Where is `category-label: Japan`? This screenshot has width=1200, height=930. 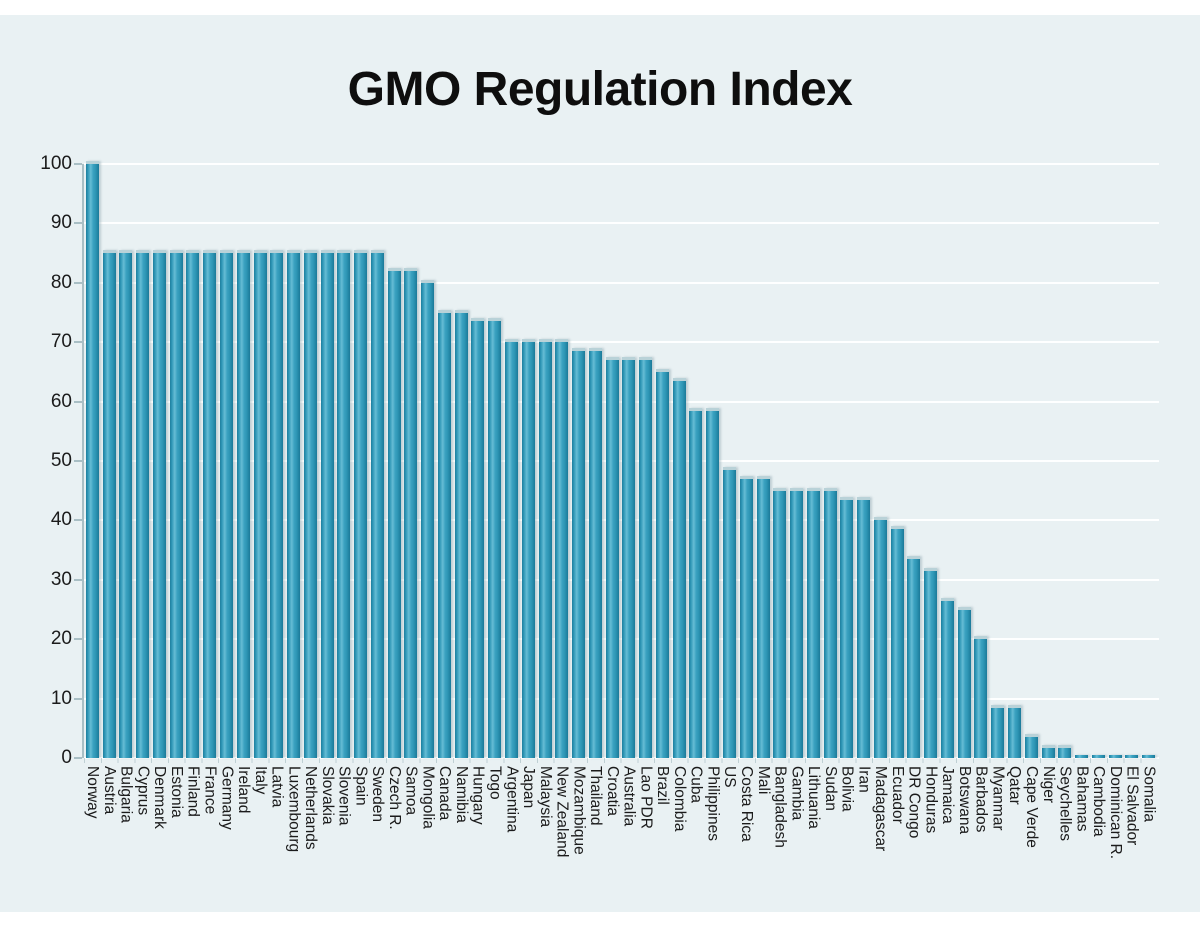 category-label: Japan is located at coordinates (529, 787).